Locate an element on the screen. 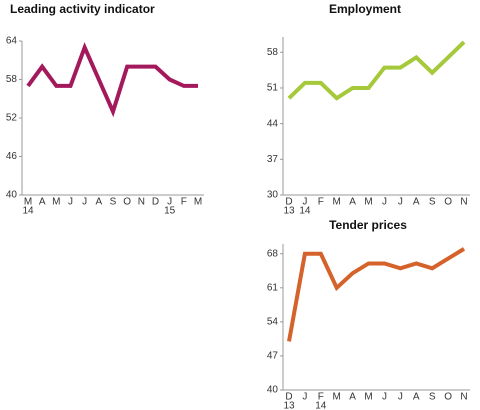 This screenshot has height=410, width=480. y-tick-label: 68 is located at coordinates (273, 253).